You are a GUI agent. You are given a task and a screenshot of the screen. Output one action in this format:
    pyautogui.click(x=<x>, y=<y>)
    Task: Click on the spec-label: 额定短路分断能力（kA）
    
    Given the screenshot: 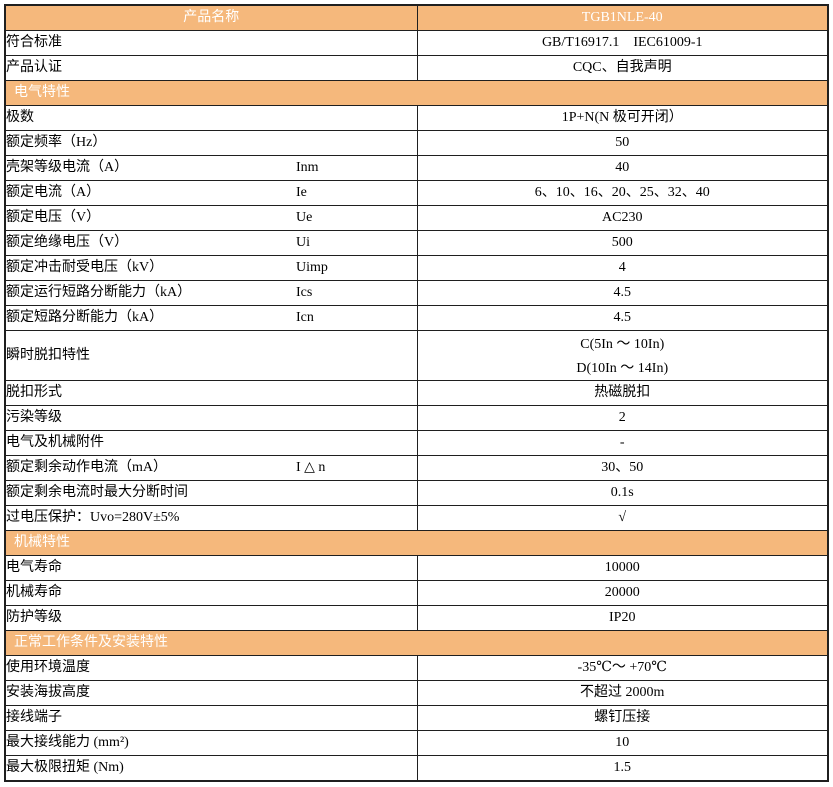 What is the action you would take?
    pyautogui.click(x=85, y=317)
    